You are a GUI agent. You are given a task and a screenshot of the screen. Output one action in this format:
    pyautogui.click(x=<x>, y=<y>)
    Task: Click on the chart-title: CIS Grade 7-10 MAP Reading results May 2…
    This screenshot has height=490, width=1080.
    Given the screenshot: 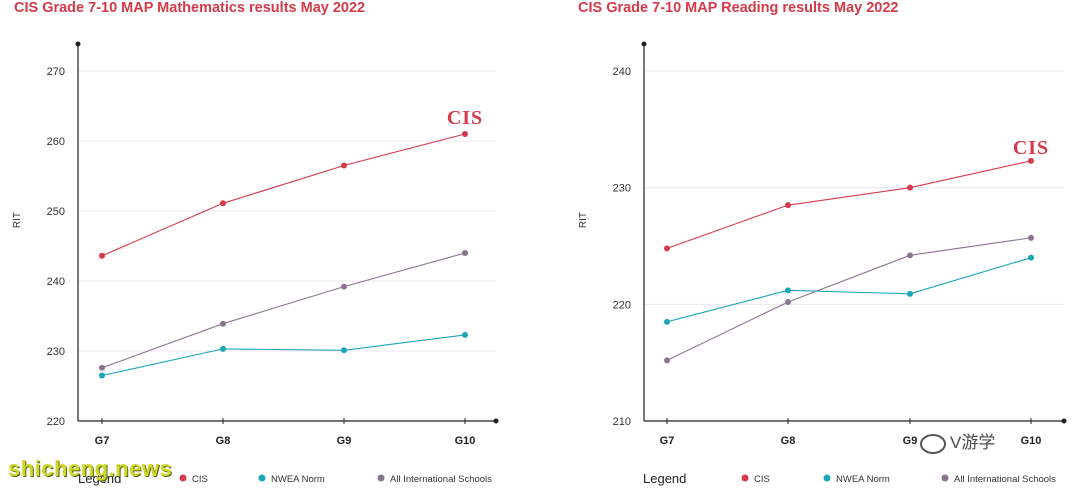 What is the action you would take?
    pyautogui.click(x=738, y=8)
    